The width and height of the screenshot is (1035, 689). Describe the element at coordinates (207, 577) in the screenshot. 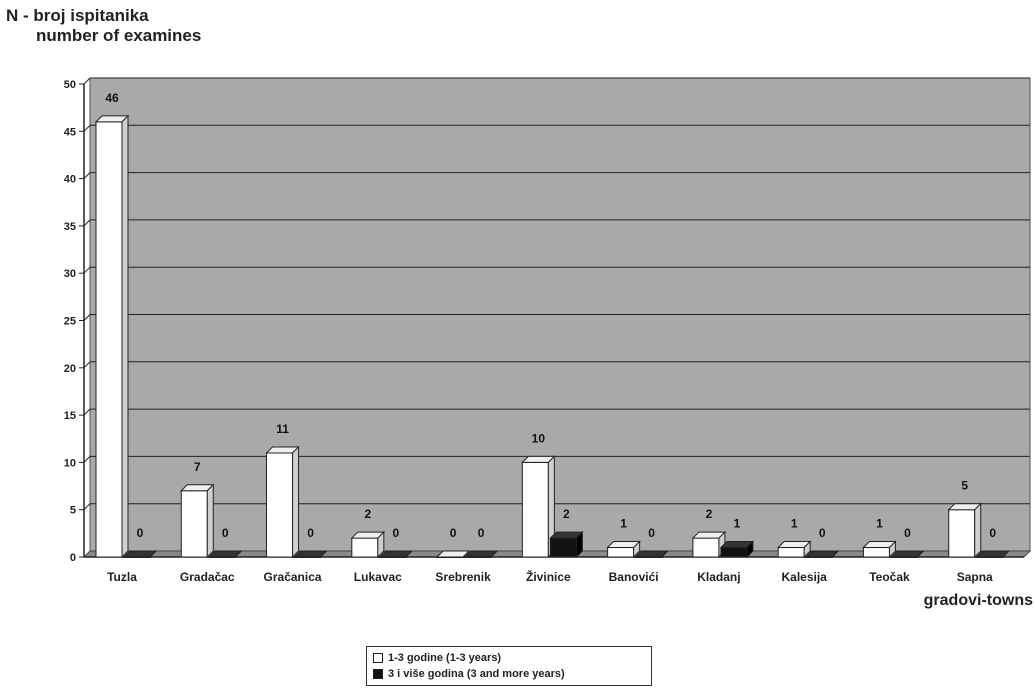

I see `x-tick-label: Gradačac` at that location.